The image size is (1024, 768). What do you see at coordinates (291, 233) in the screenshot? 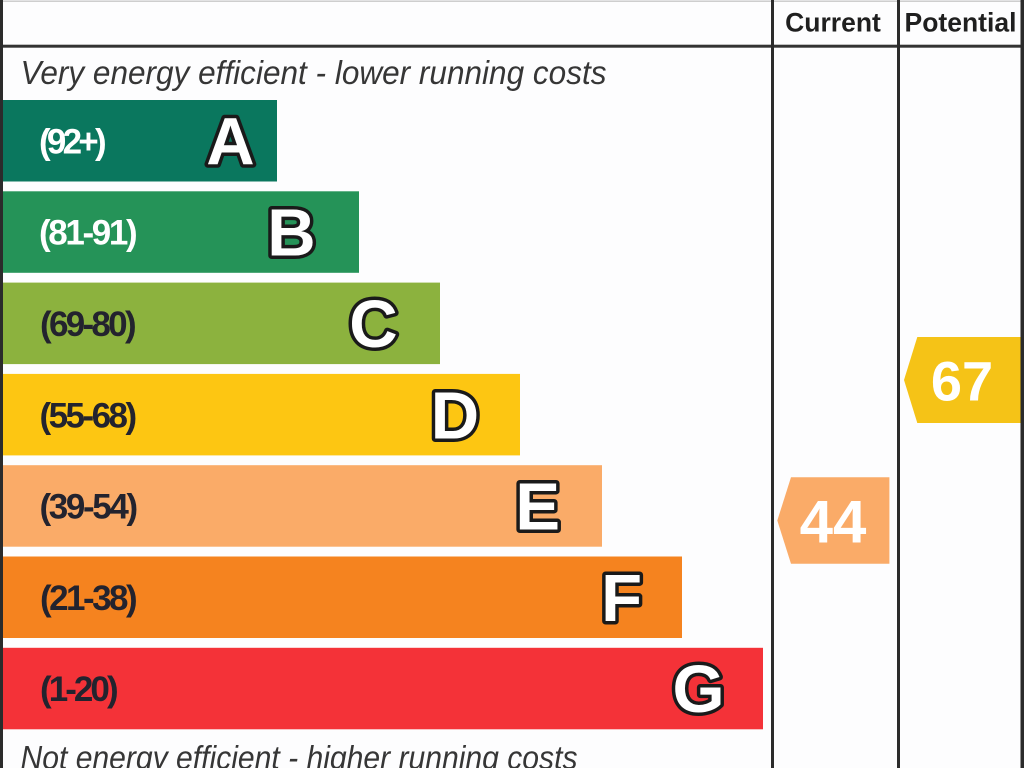
I see `svg-text: B` at bounding box center [291, 233].